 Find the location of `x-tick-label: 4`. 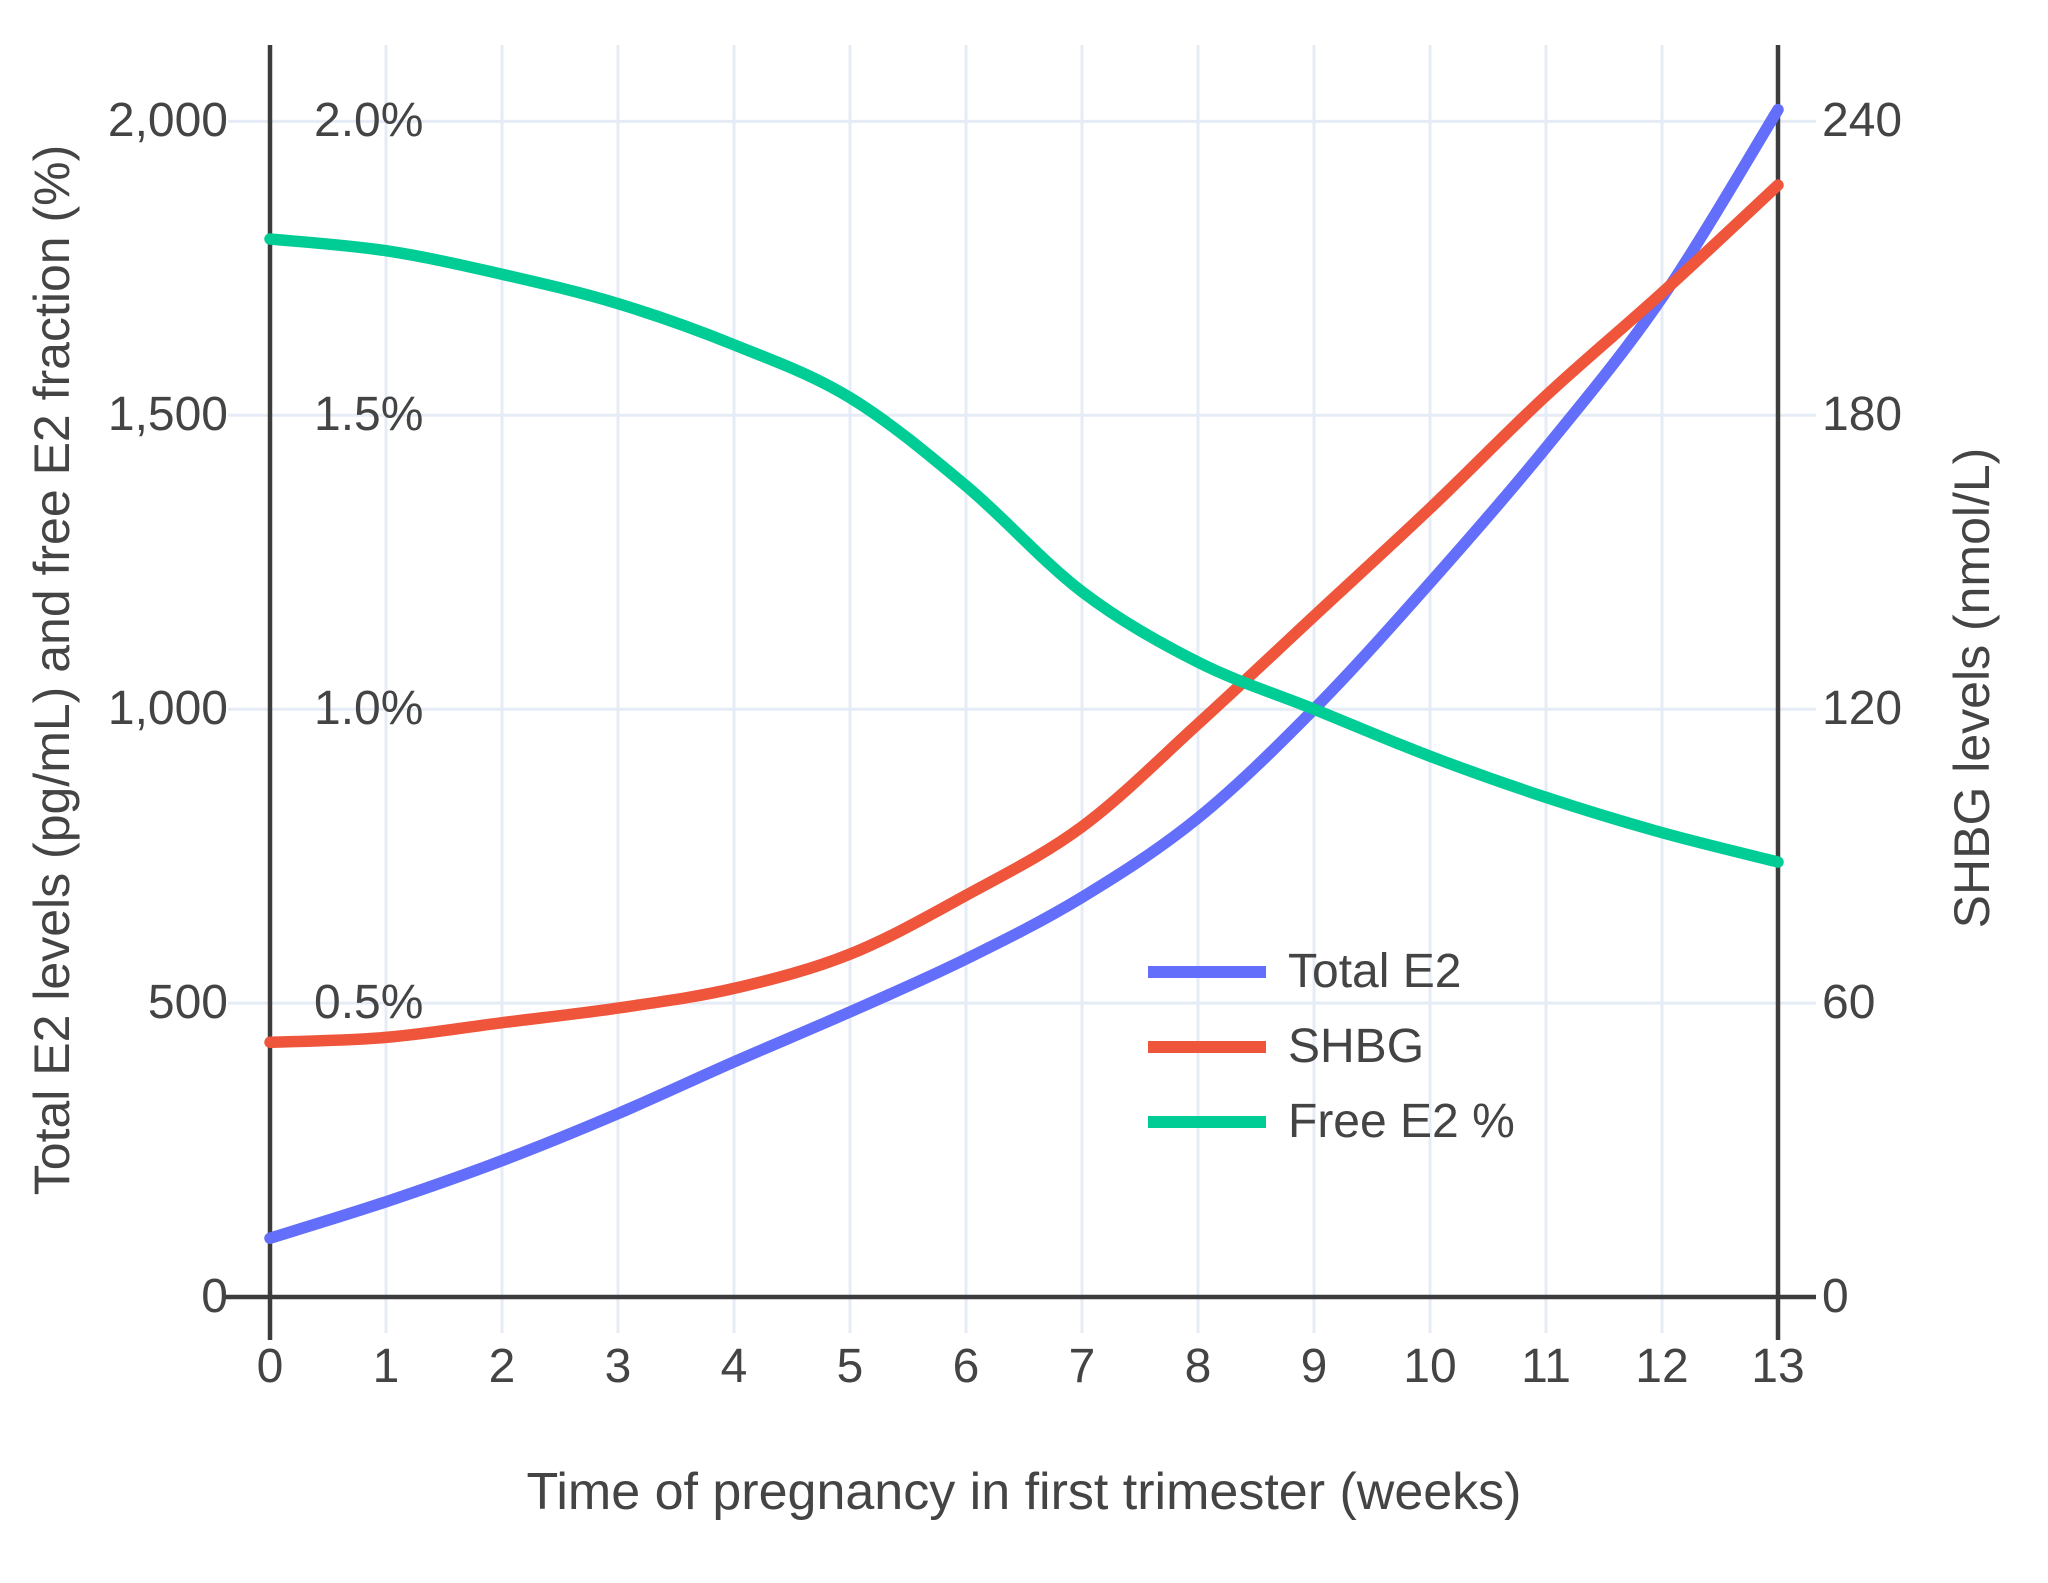

x-tick-label: 4 is located at coordinates (734, 1366).